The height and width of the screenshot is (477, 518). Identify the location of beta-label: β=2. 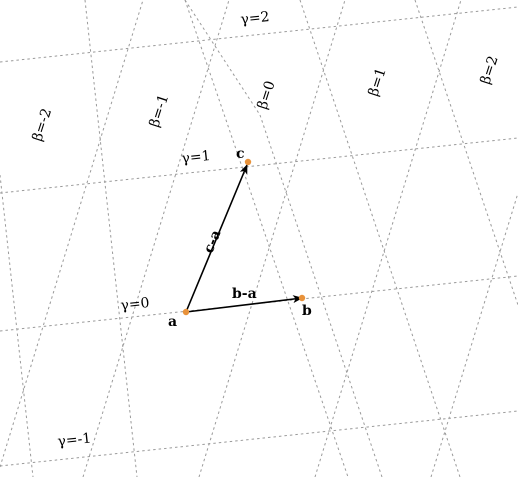
(490, 70).